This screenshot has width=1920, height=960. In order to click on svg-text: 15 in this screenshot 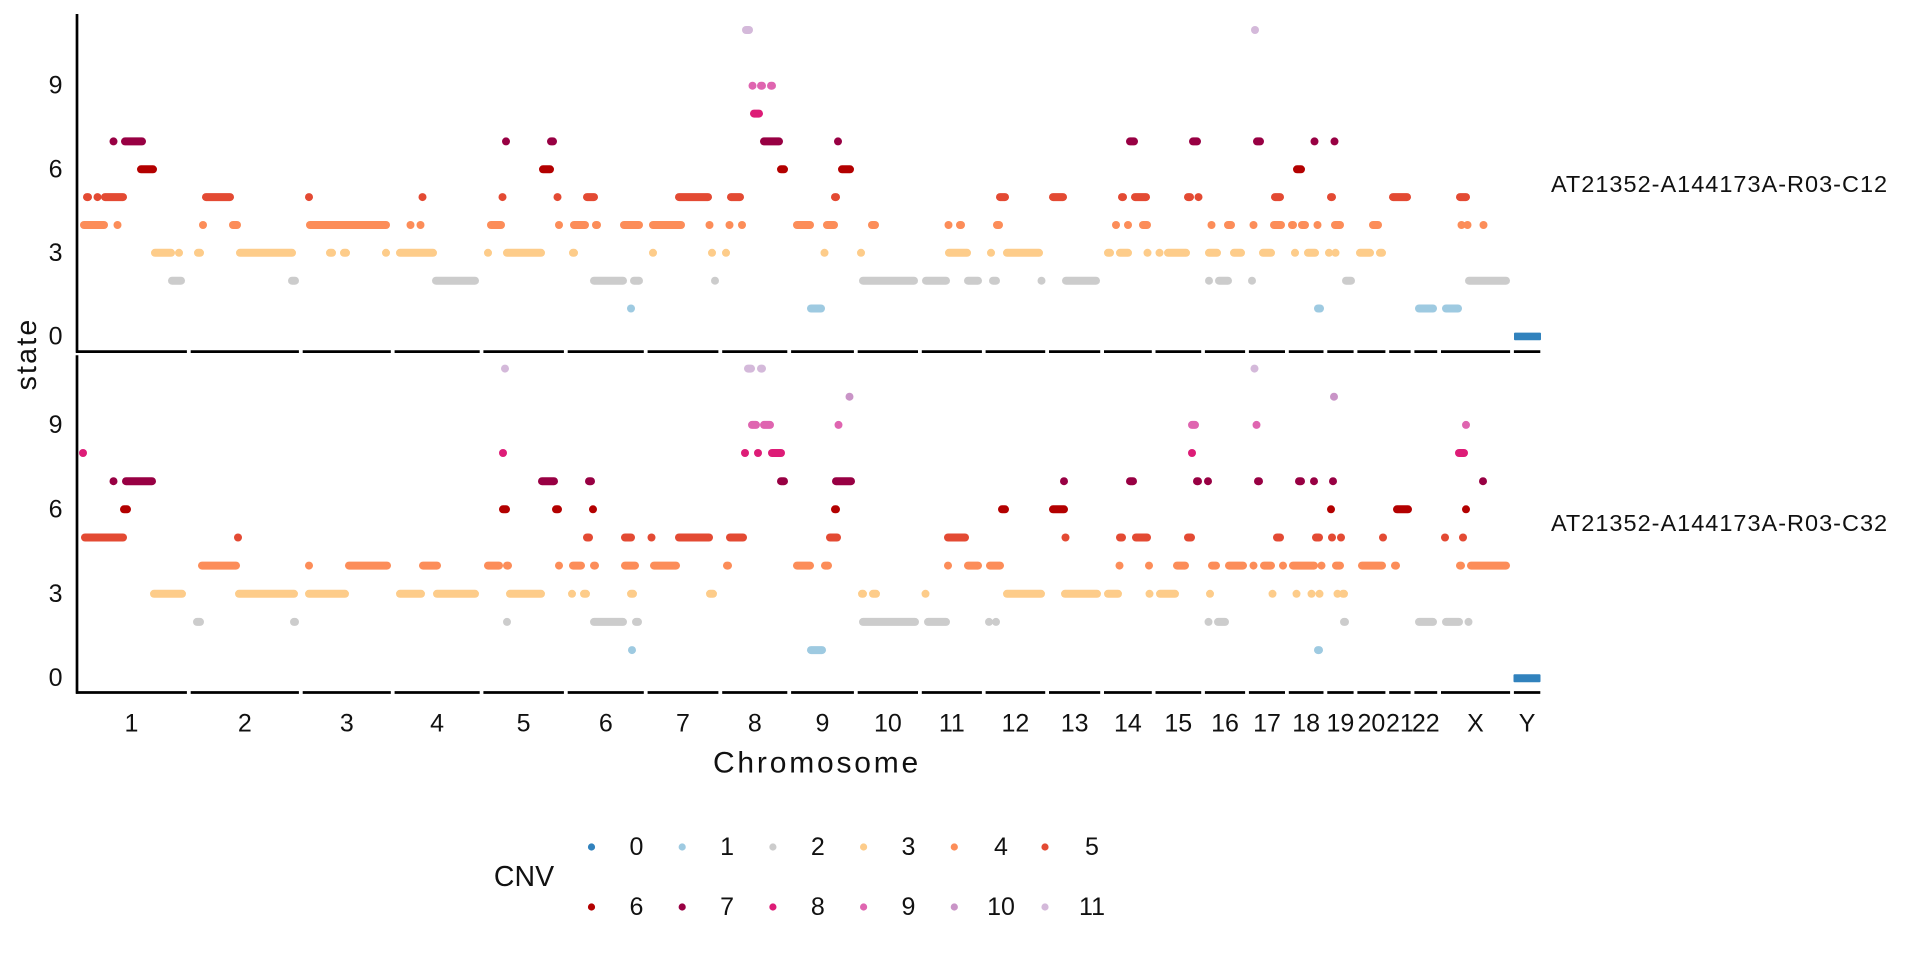, I will do `click(1178, 724)`.